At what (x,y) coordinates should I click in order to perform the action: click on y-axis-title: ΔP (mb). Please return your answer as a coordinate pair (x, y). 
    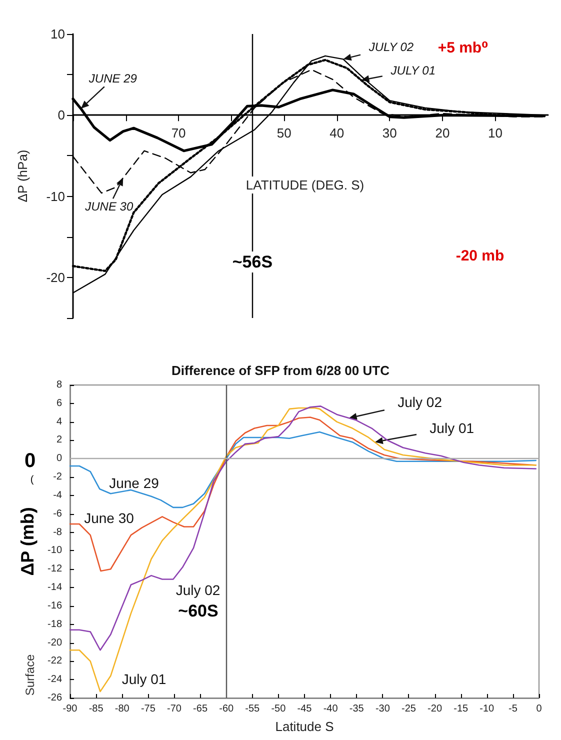
    Looking at the image, I should click on (28, 541).